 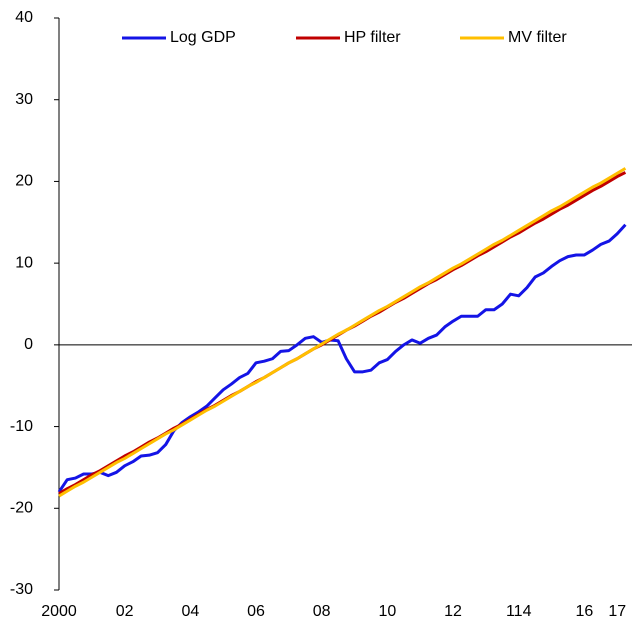 What do you see at coordinates (256, 611) in the screenshot?
I see `x-tick-label: 06` at bounding box center [256, 611].